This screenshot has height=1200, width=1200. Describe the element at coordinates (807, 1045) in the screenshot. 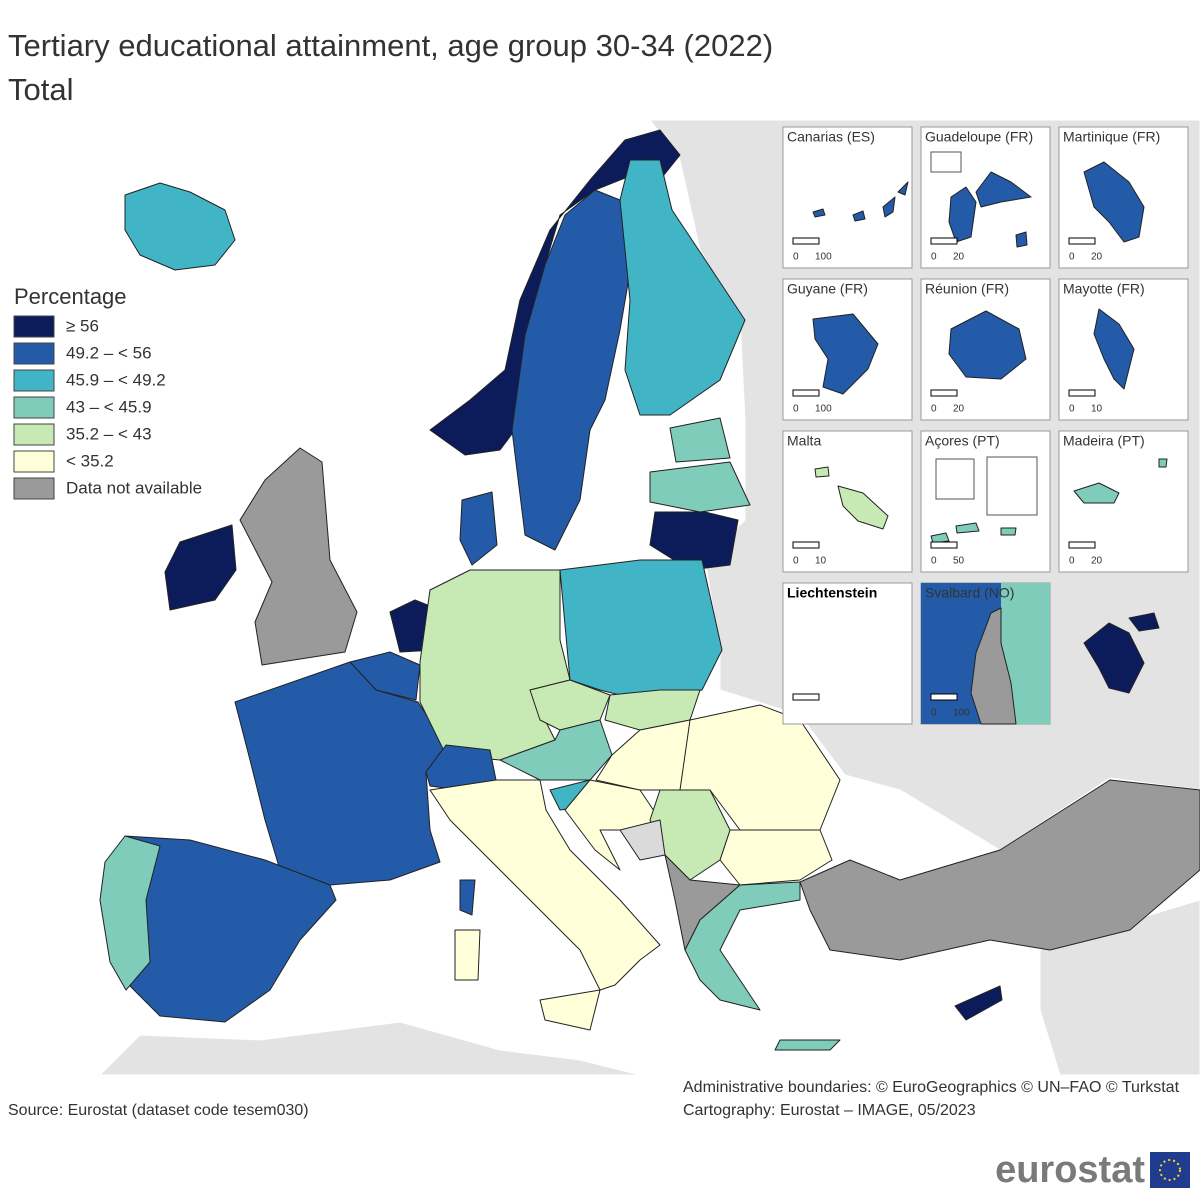

I see `crete` at that location.